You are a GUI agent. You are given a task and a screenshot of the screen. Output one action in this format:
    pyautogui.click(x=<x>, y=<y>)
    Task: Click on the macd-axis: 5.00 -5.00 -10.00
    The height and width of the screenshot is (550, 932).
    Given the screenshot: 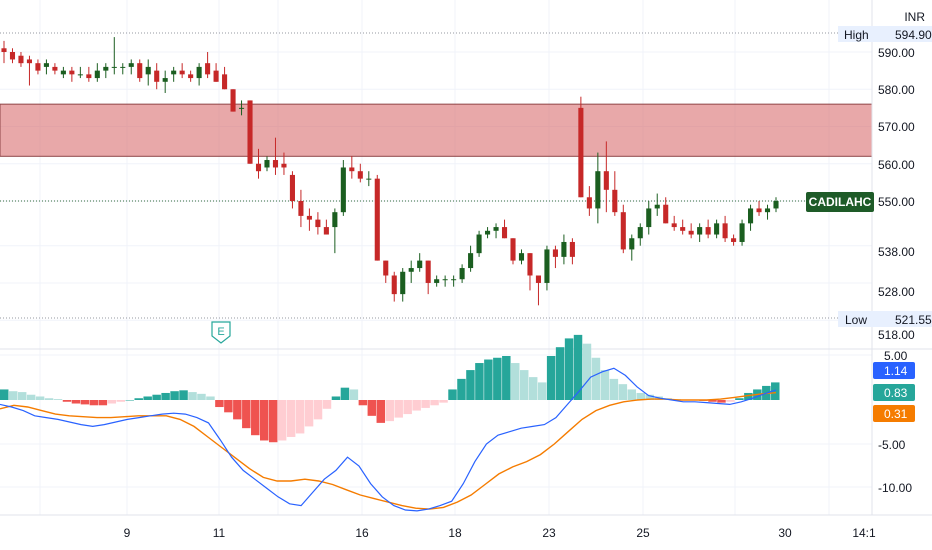 What is the action you would take?
    pyautogui.click(x=895, y=422)
    